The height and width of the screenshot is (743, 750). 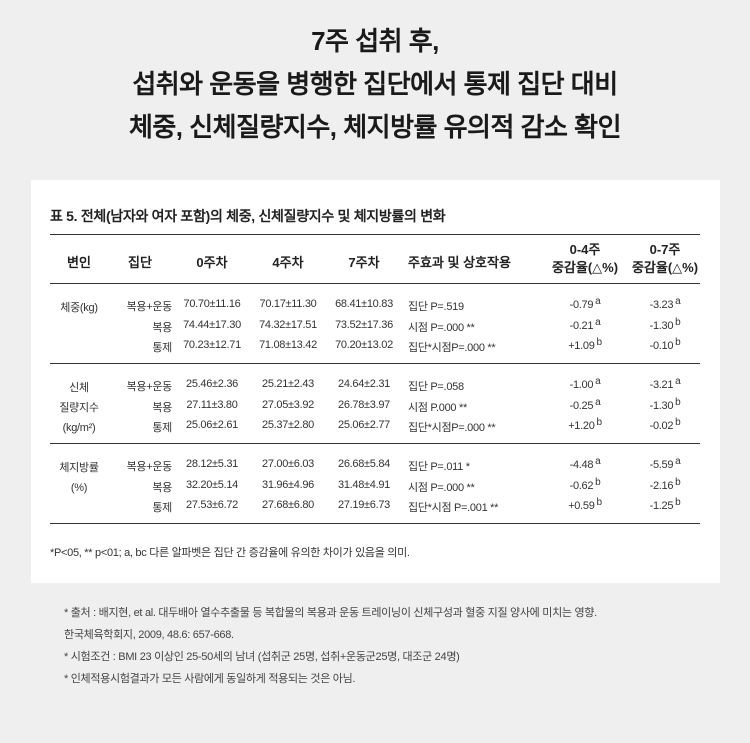 What do you see at coordinates (439, 467) in the screenshot?
I see `table-cell: 집단 P=.011 *` at bounding box center [439, 467].